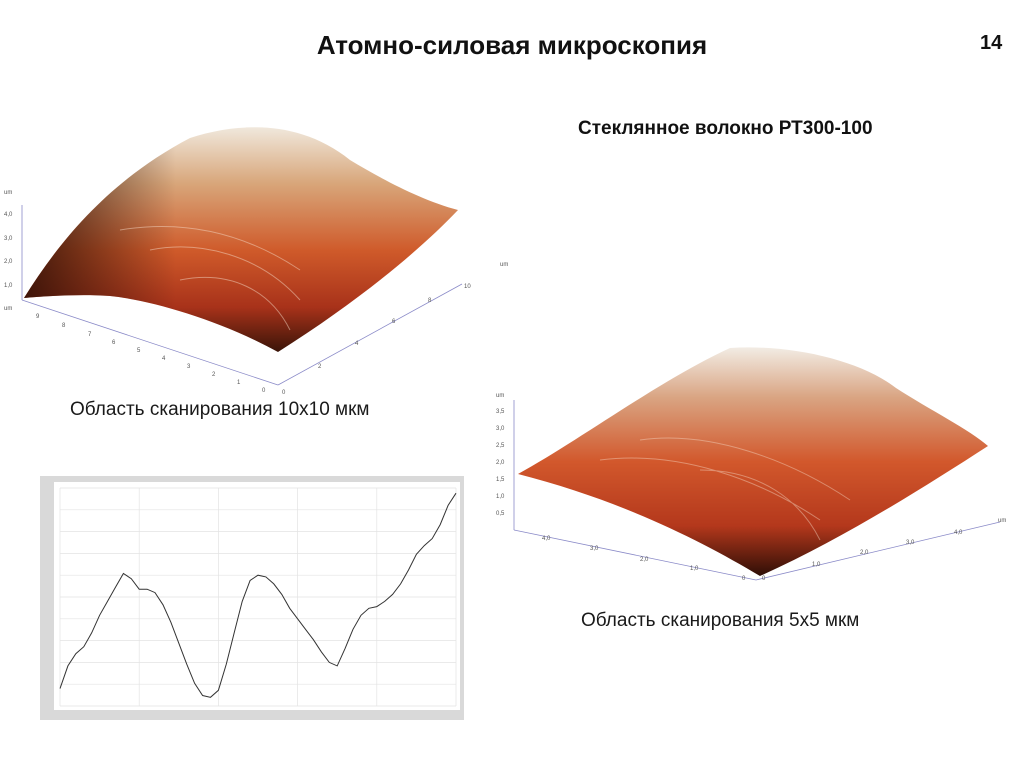 The height and width of the screenshot is (767, 1024). What do you see at coordinates (991, 43) in the screenshot?
I see `page-number: 14` at bounding box center [991, 43].